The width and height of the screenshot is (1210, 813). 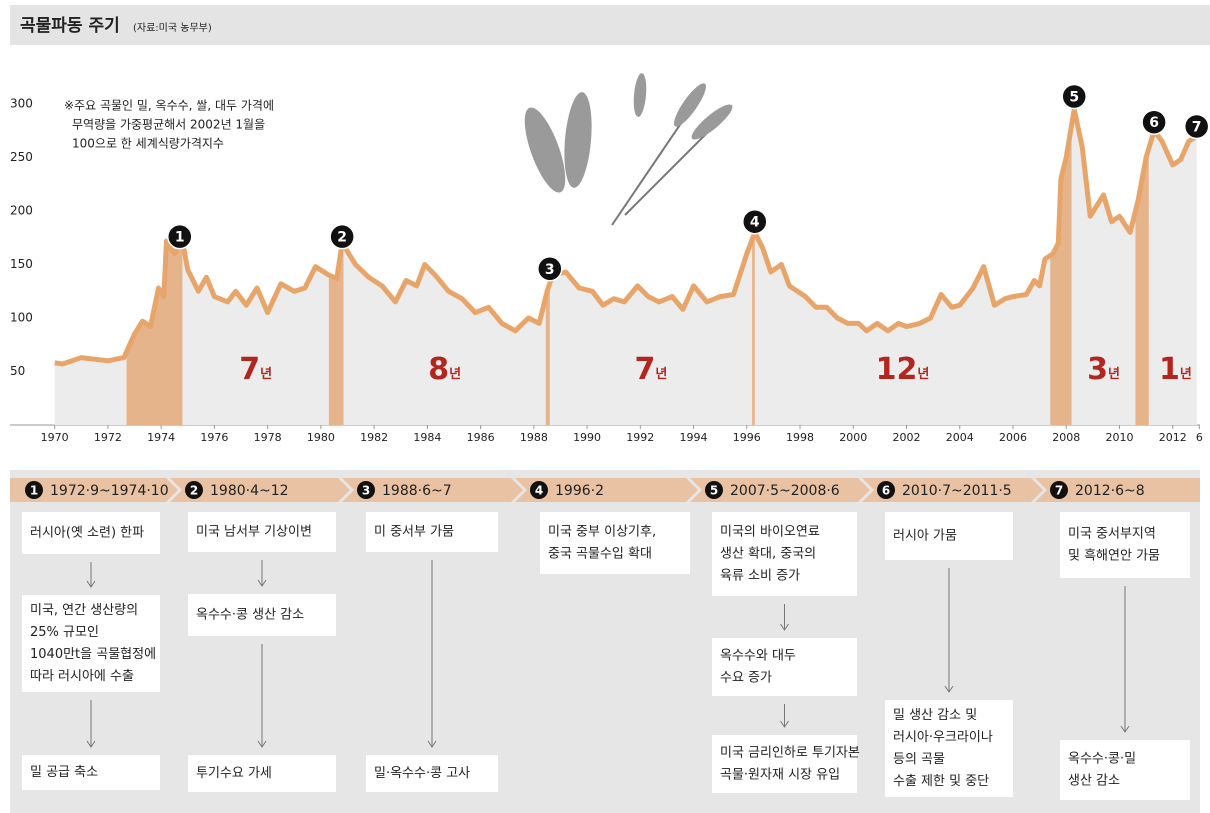 What do you see at coordinates (438, 369) in the screenshot?
I see `duration-value: 8` at bounding box center [438, 369].